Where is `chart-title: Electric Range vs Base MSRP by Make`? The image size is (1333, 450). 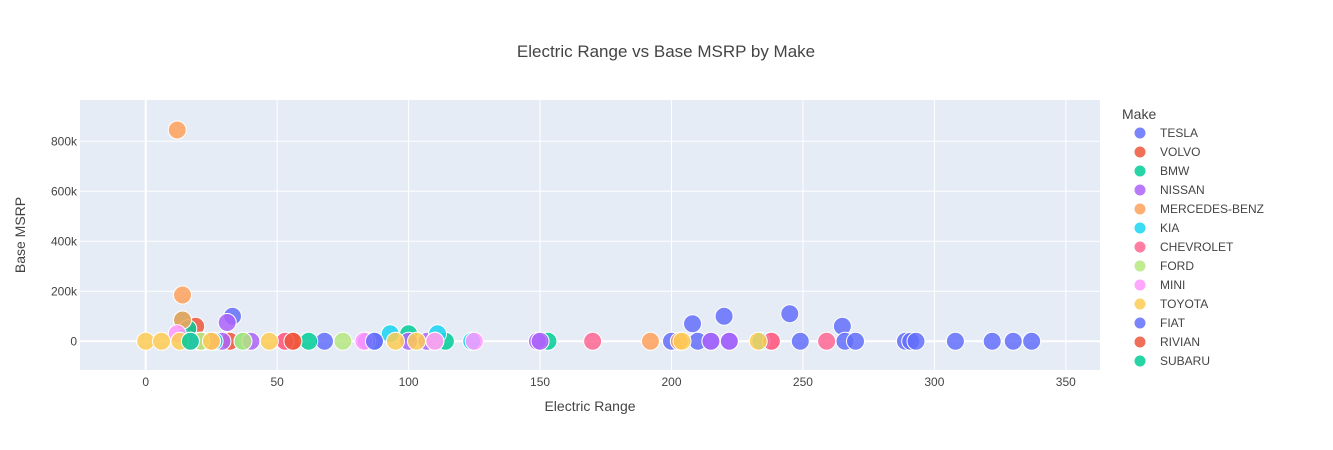 chart-title: Electric Range vs Base MSRP by Make is located at coordinates (666, 51).